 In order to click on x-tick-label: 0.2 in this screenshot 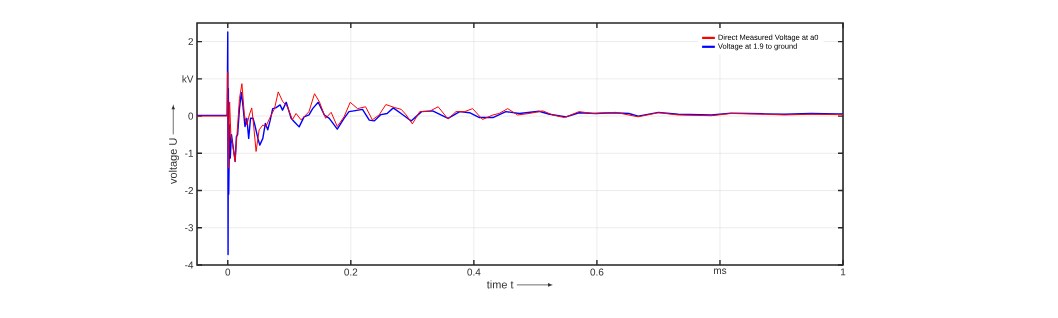, I will do `click(351, 272)`.